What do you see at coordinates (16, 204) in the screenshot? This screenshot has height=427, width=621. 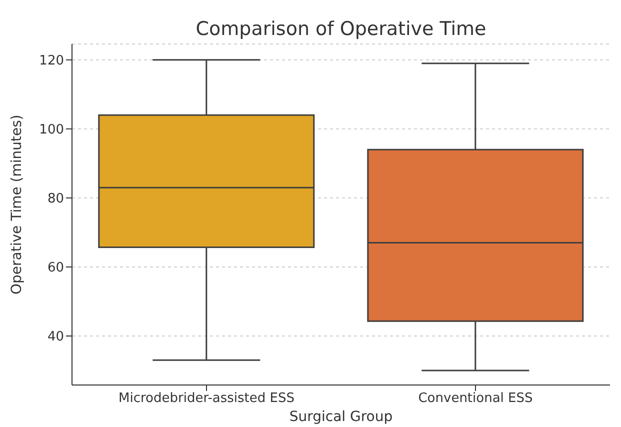 I see `y-axis-title: Operative Time (minutes)` at bounding box center [16, 204].